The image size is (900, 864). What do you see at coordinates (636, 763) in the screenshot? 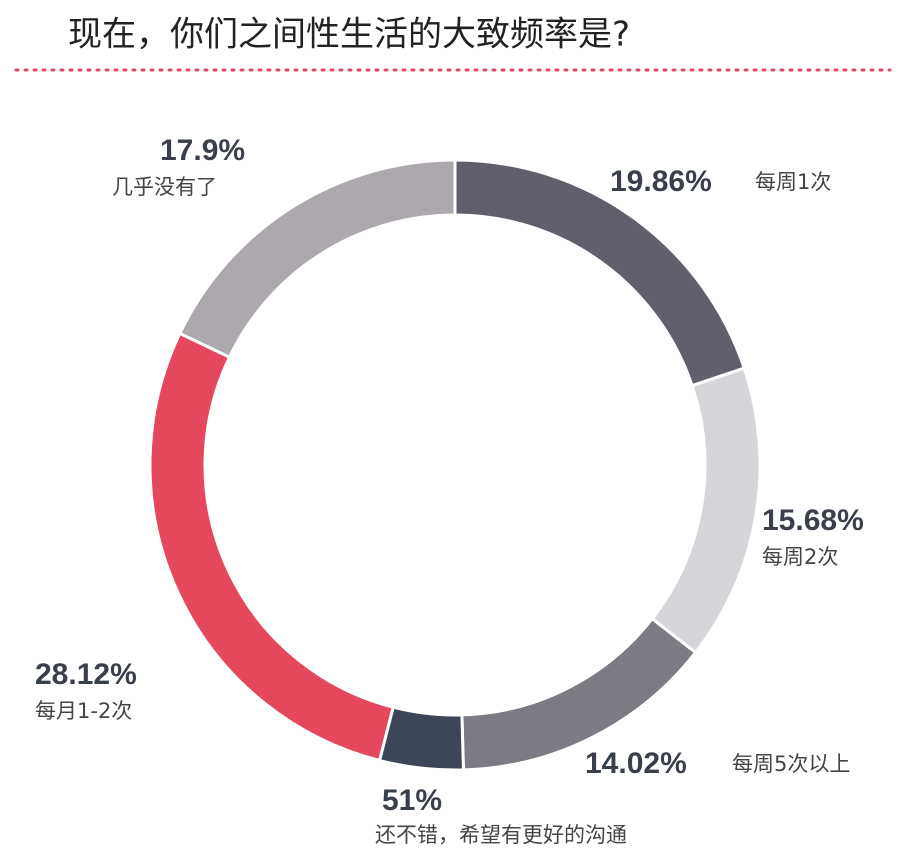
I see `value-label: 14.02%` at bounding box center [636, 763].